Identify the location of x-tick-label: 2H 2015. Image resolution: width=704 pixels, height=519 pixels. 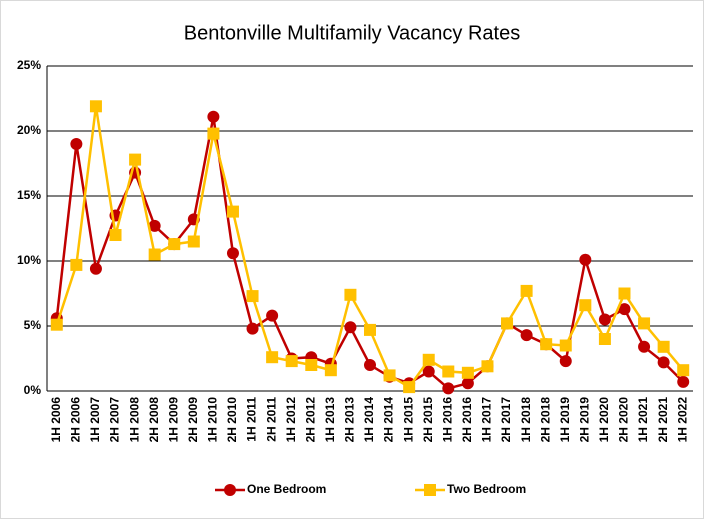
(428, 420).